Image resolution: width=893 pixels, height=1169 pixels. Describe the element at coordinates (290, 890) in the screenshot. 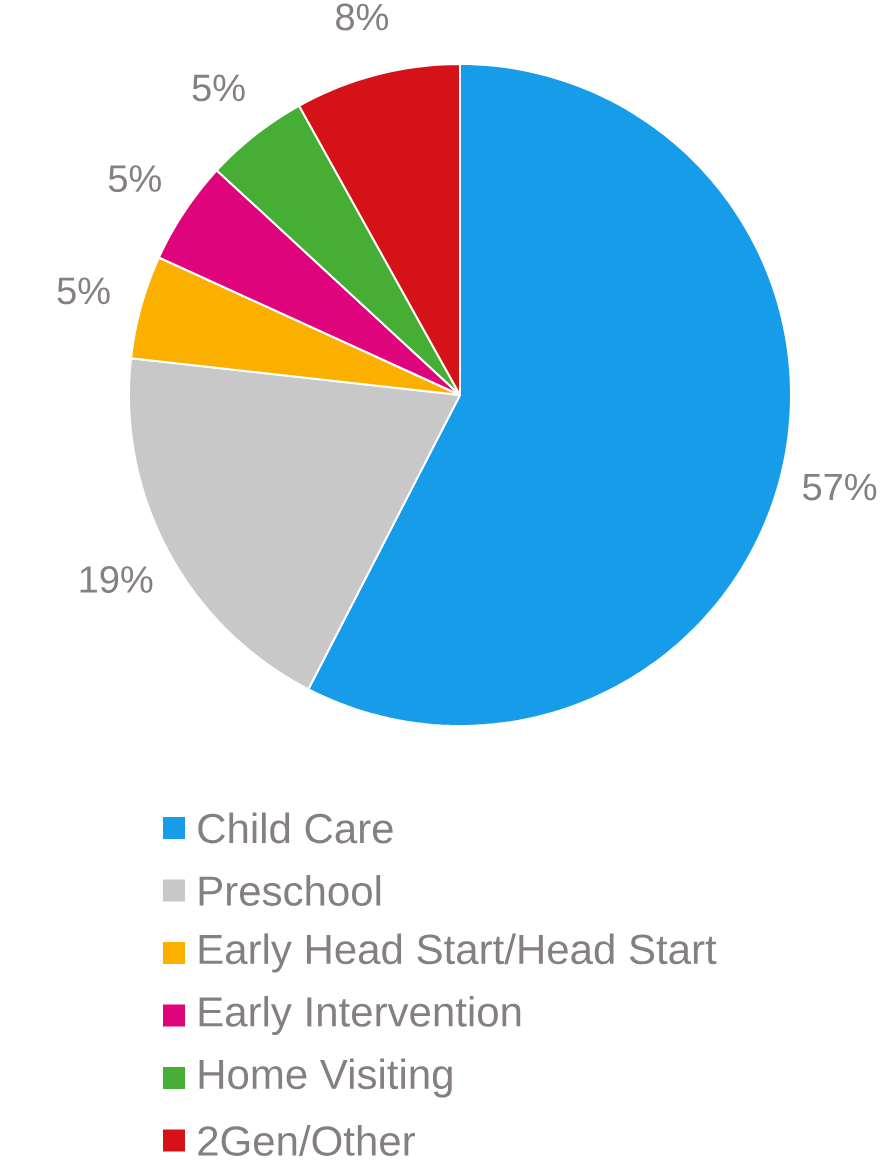

I see `legend-label: Preschool` at that location.